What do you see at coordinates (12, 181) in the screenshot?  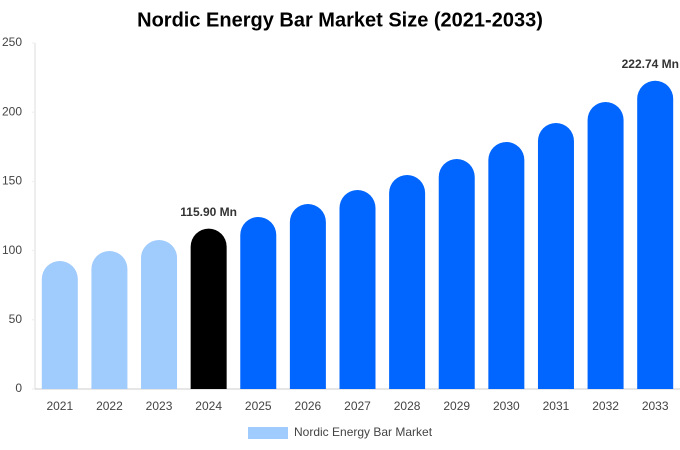 I see `y-tick-label: 150` at bounding box center [12, 181].